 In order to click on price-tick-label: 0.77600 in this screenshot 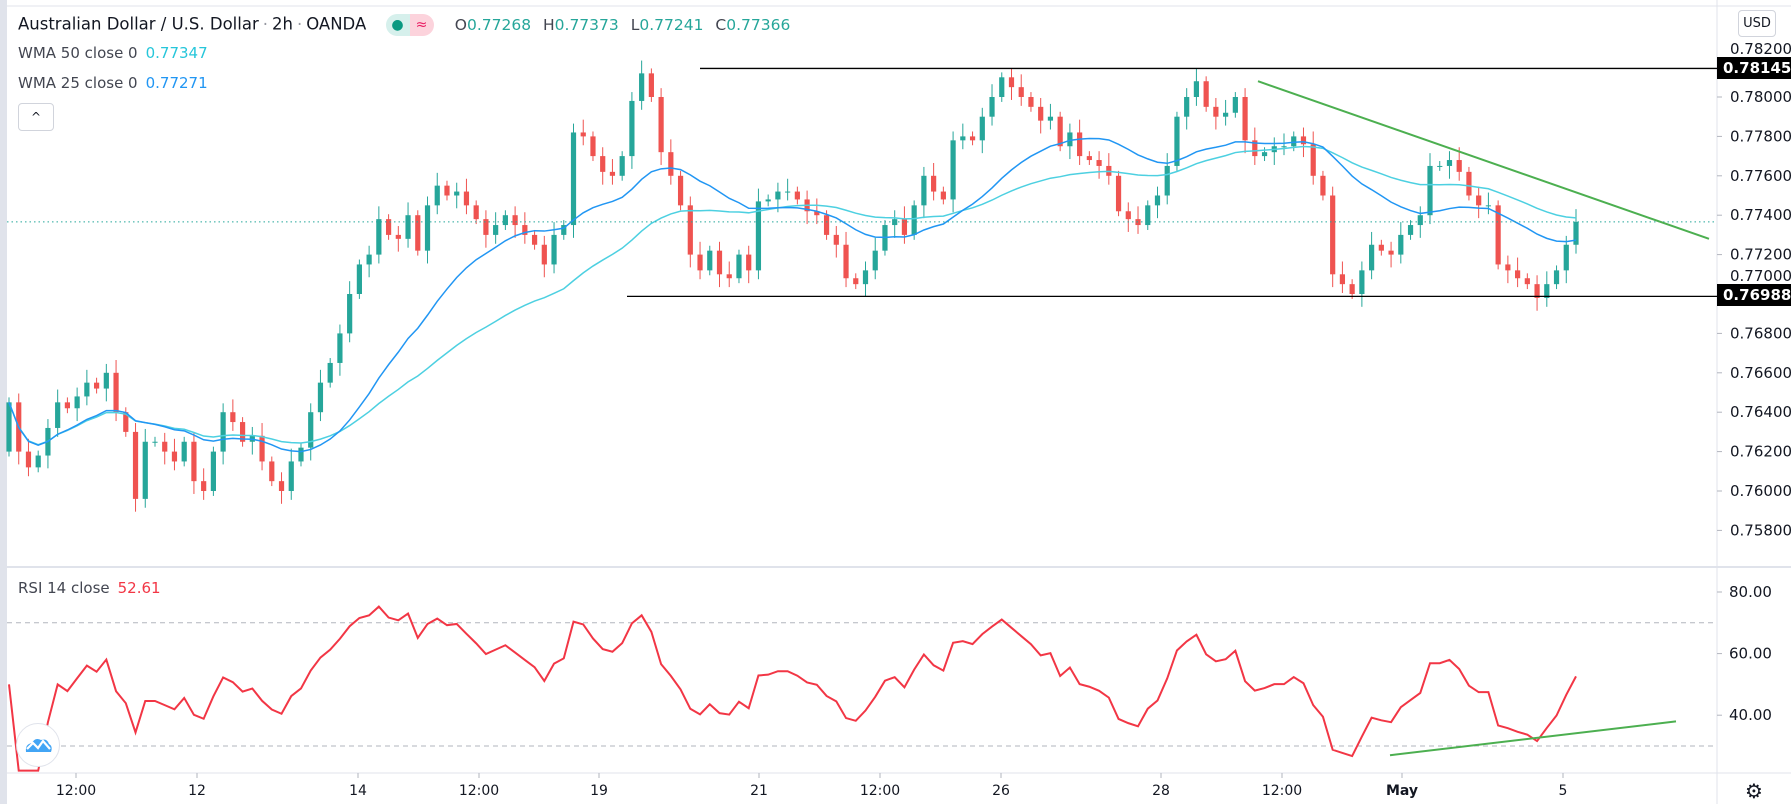, I will do `click(1760, 176)`.